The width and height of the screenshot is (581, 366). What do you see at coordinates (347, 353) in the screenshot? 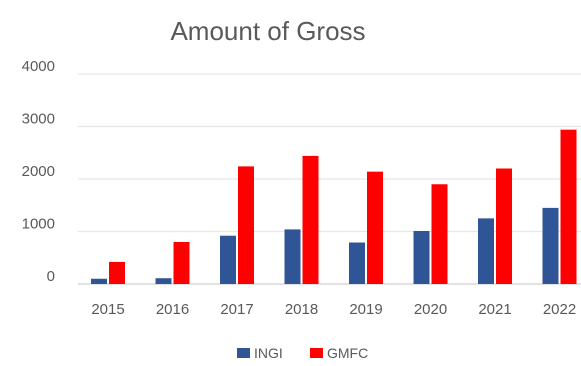
I see `legend-label-gmfc: GMFC` at bounding box center [347, 353].